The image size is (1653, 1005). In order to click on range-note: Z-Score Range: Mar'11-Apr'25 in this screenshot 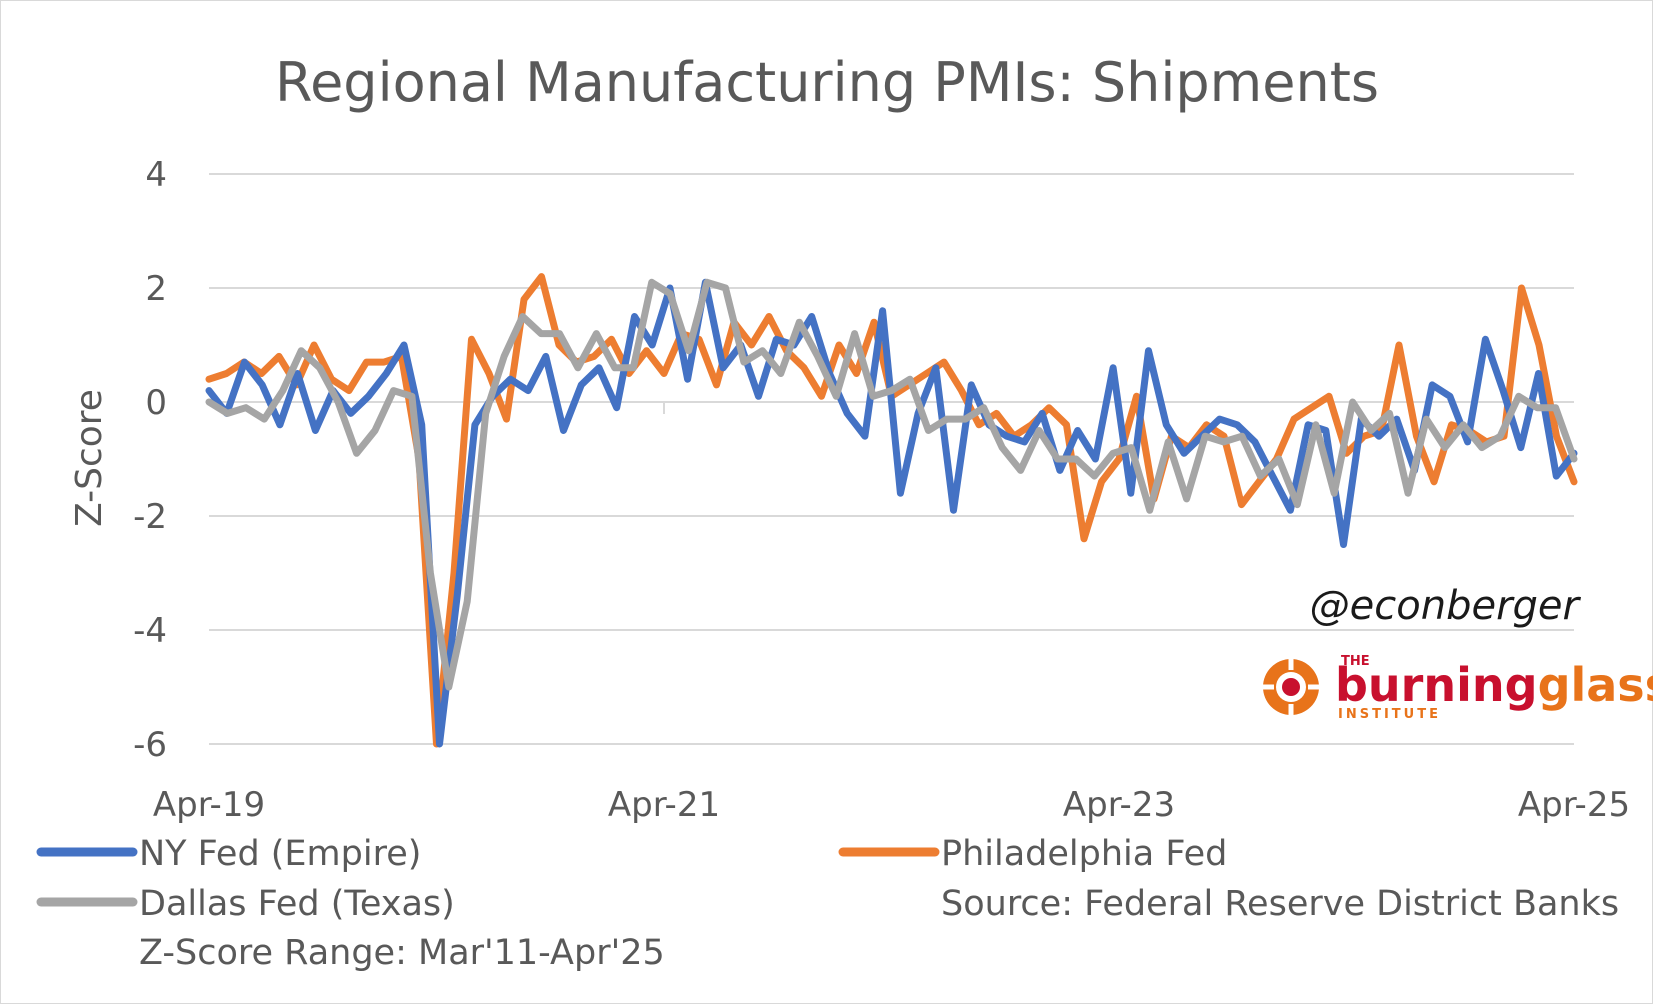, I will do `click(402, 953)`.